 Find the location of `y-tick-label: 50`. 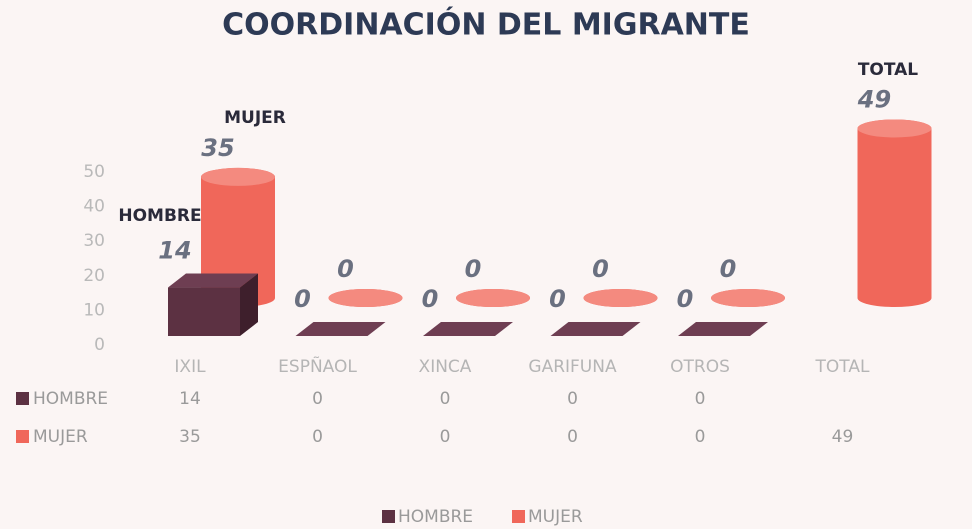

y-tick-label: 50 is located at coordinates (94, 172).